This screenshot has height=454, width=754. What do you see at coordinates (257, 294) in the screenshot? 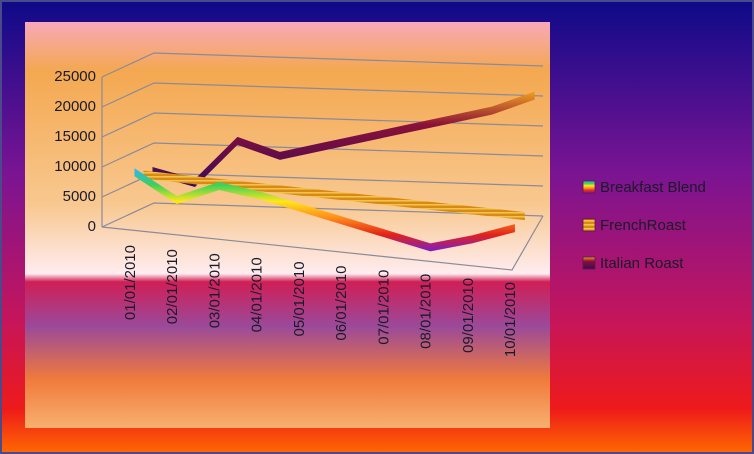
I see `x-tick-label: 04/01/2010` at bounding box center [257, 294].